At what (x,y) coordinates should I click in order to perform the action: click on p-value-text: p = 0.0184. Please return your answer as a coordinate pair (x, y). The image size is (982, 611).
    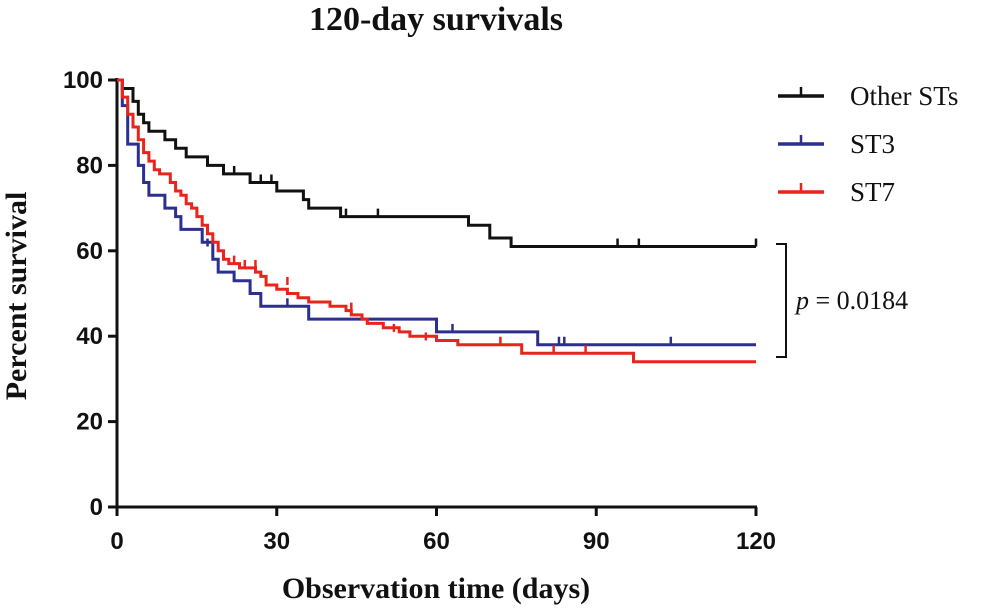
    Looking at the image, I should click on (851, 300).